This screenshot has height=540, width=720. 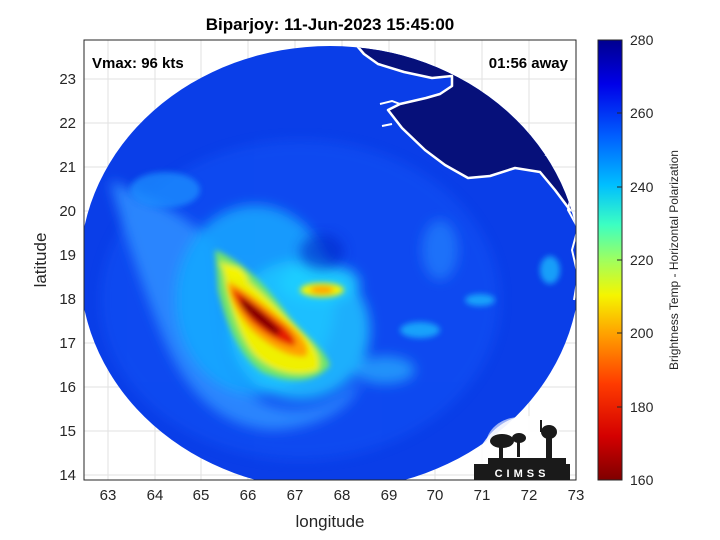 What do you see at coordinates (138, 63) in the screenshot?
I see `vmax-annotation: Vmax: 96 kts` at bounding box center [138, 63].